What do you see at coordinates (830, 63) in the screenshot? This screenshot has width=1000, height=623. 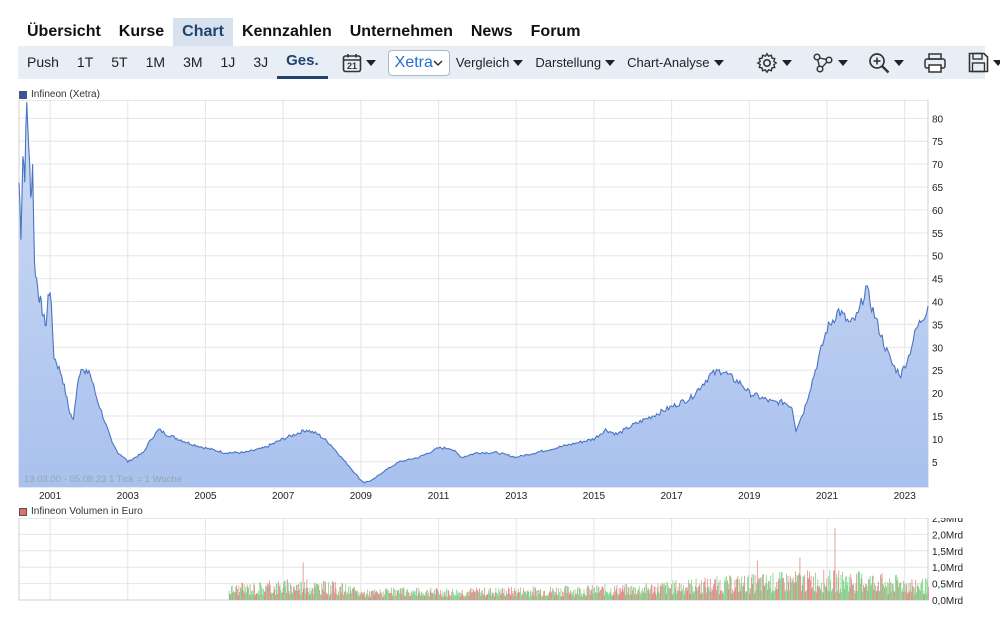 I see `indicators-button` at bounding box center [830, 63].